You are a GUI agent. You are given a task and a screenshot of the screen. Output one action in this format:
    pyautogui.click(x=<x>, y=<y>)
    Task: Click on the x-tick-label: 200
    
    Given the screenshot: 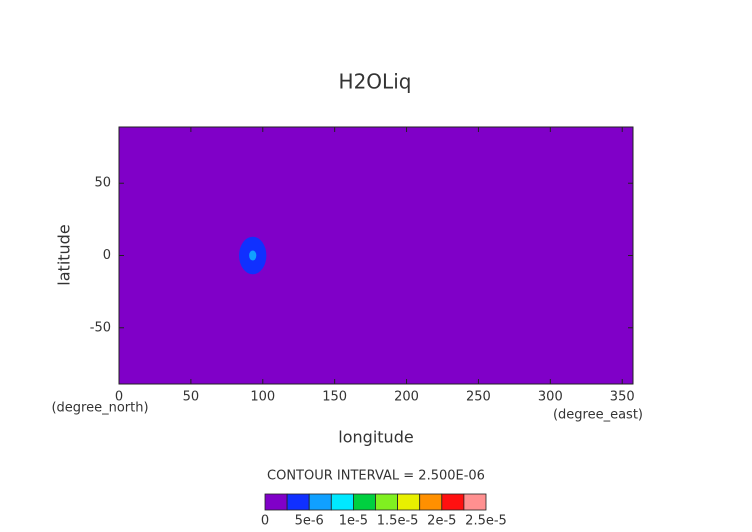 What is the action you would take?
    pyautogui.click(x=406, y=397)
    